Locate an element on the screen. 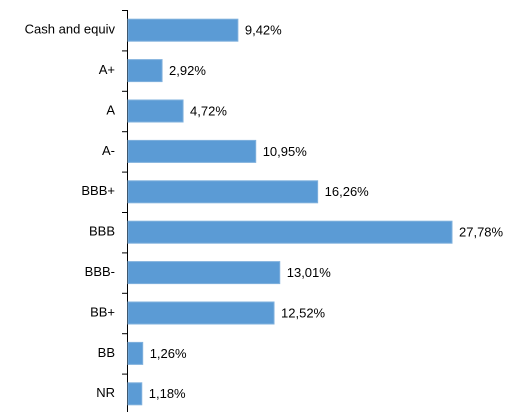 This screenshot has width=511, height=412. y-tick-label: A- is located at coordinates (108, 150).